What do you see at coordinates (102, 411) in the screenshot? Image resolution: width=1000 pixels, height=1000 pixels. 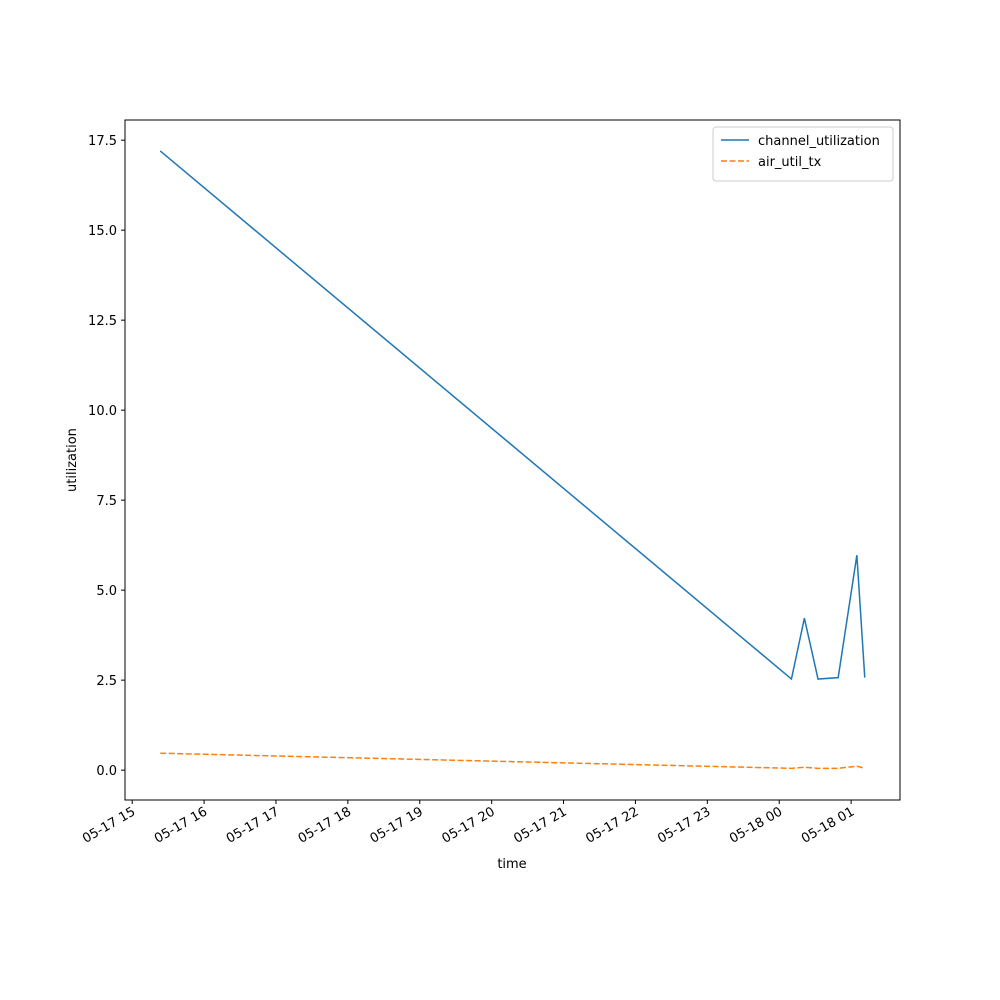 I see `y-tick-label: 10.0` at bounding box center [102, 411].